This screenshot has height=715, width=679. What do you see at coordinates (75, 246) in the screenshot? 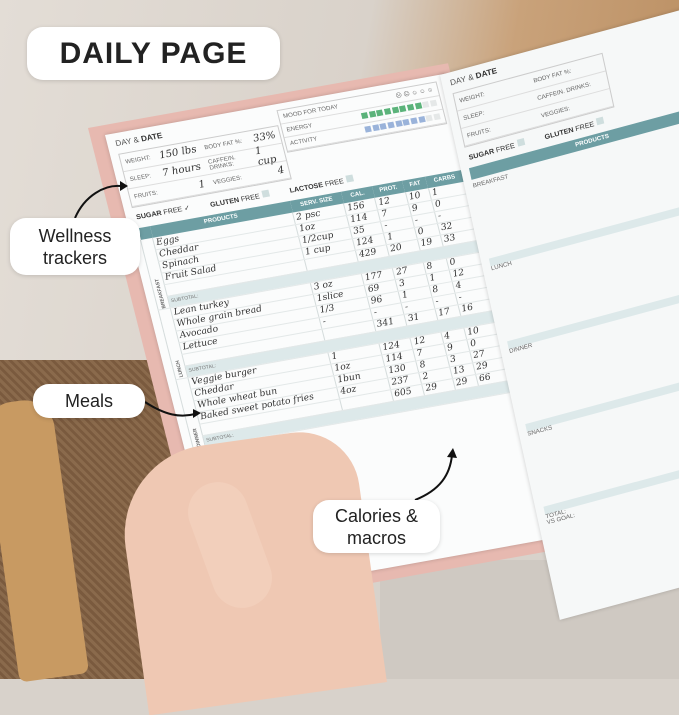
I see `callout-wellness-trackers: Wellness trackers` at bounding box center [75, 246].